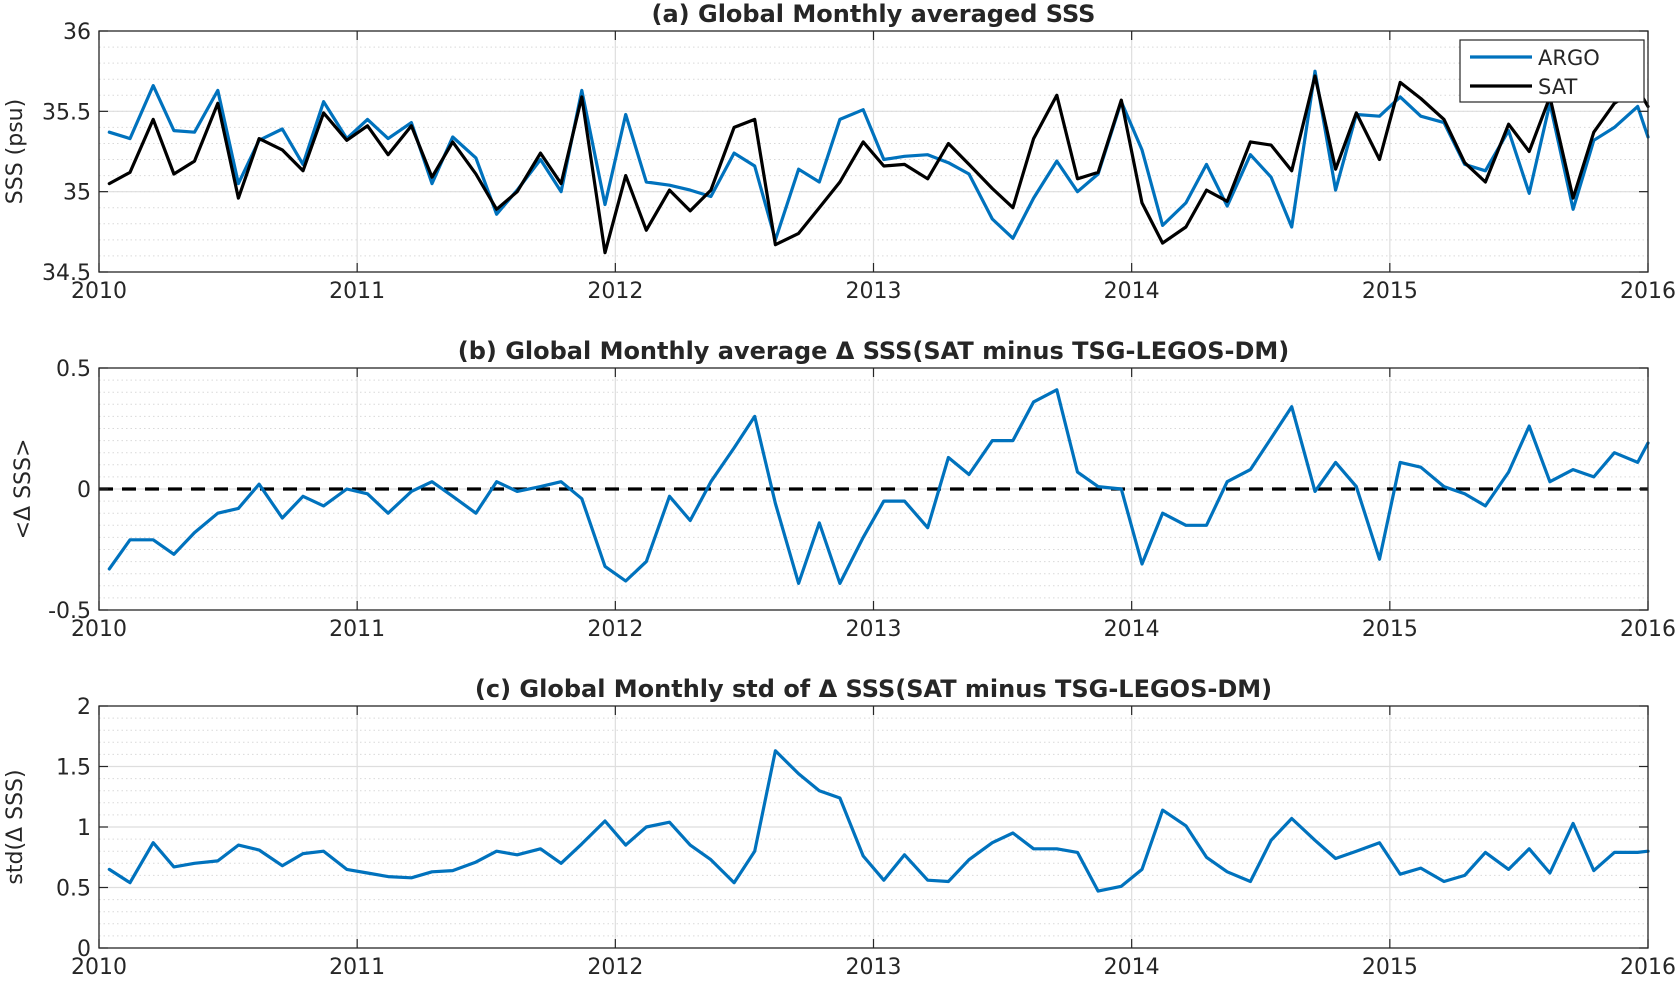 This screenshot has height=982, width=1680. I want to click on legend: ARGO SAT, so click(1552, 71).